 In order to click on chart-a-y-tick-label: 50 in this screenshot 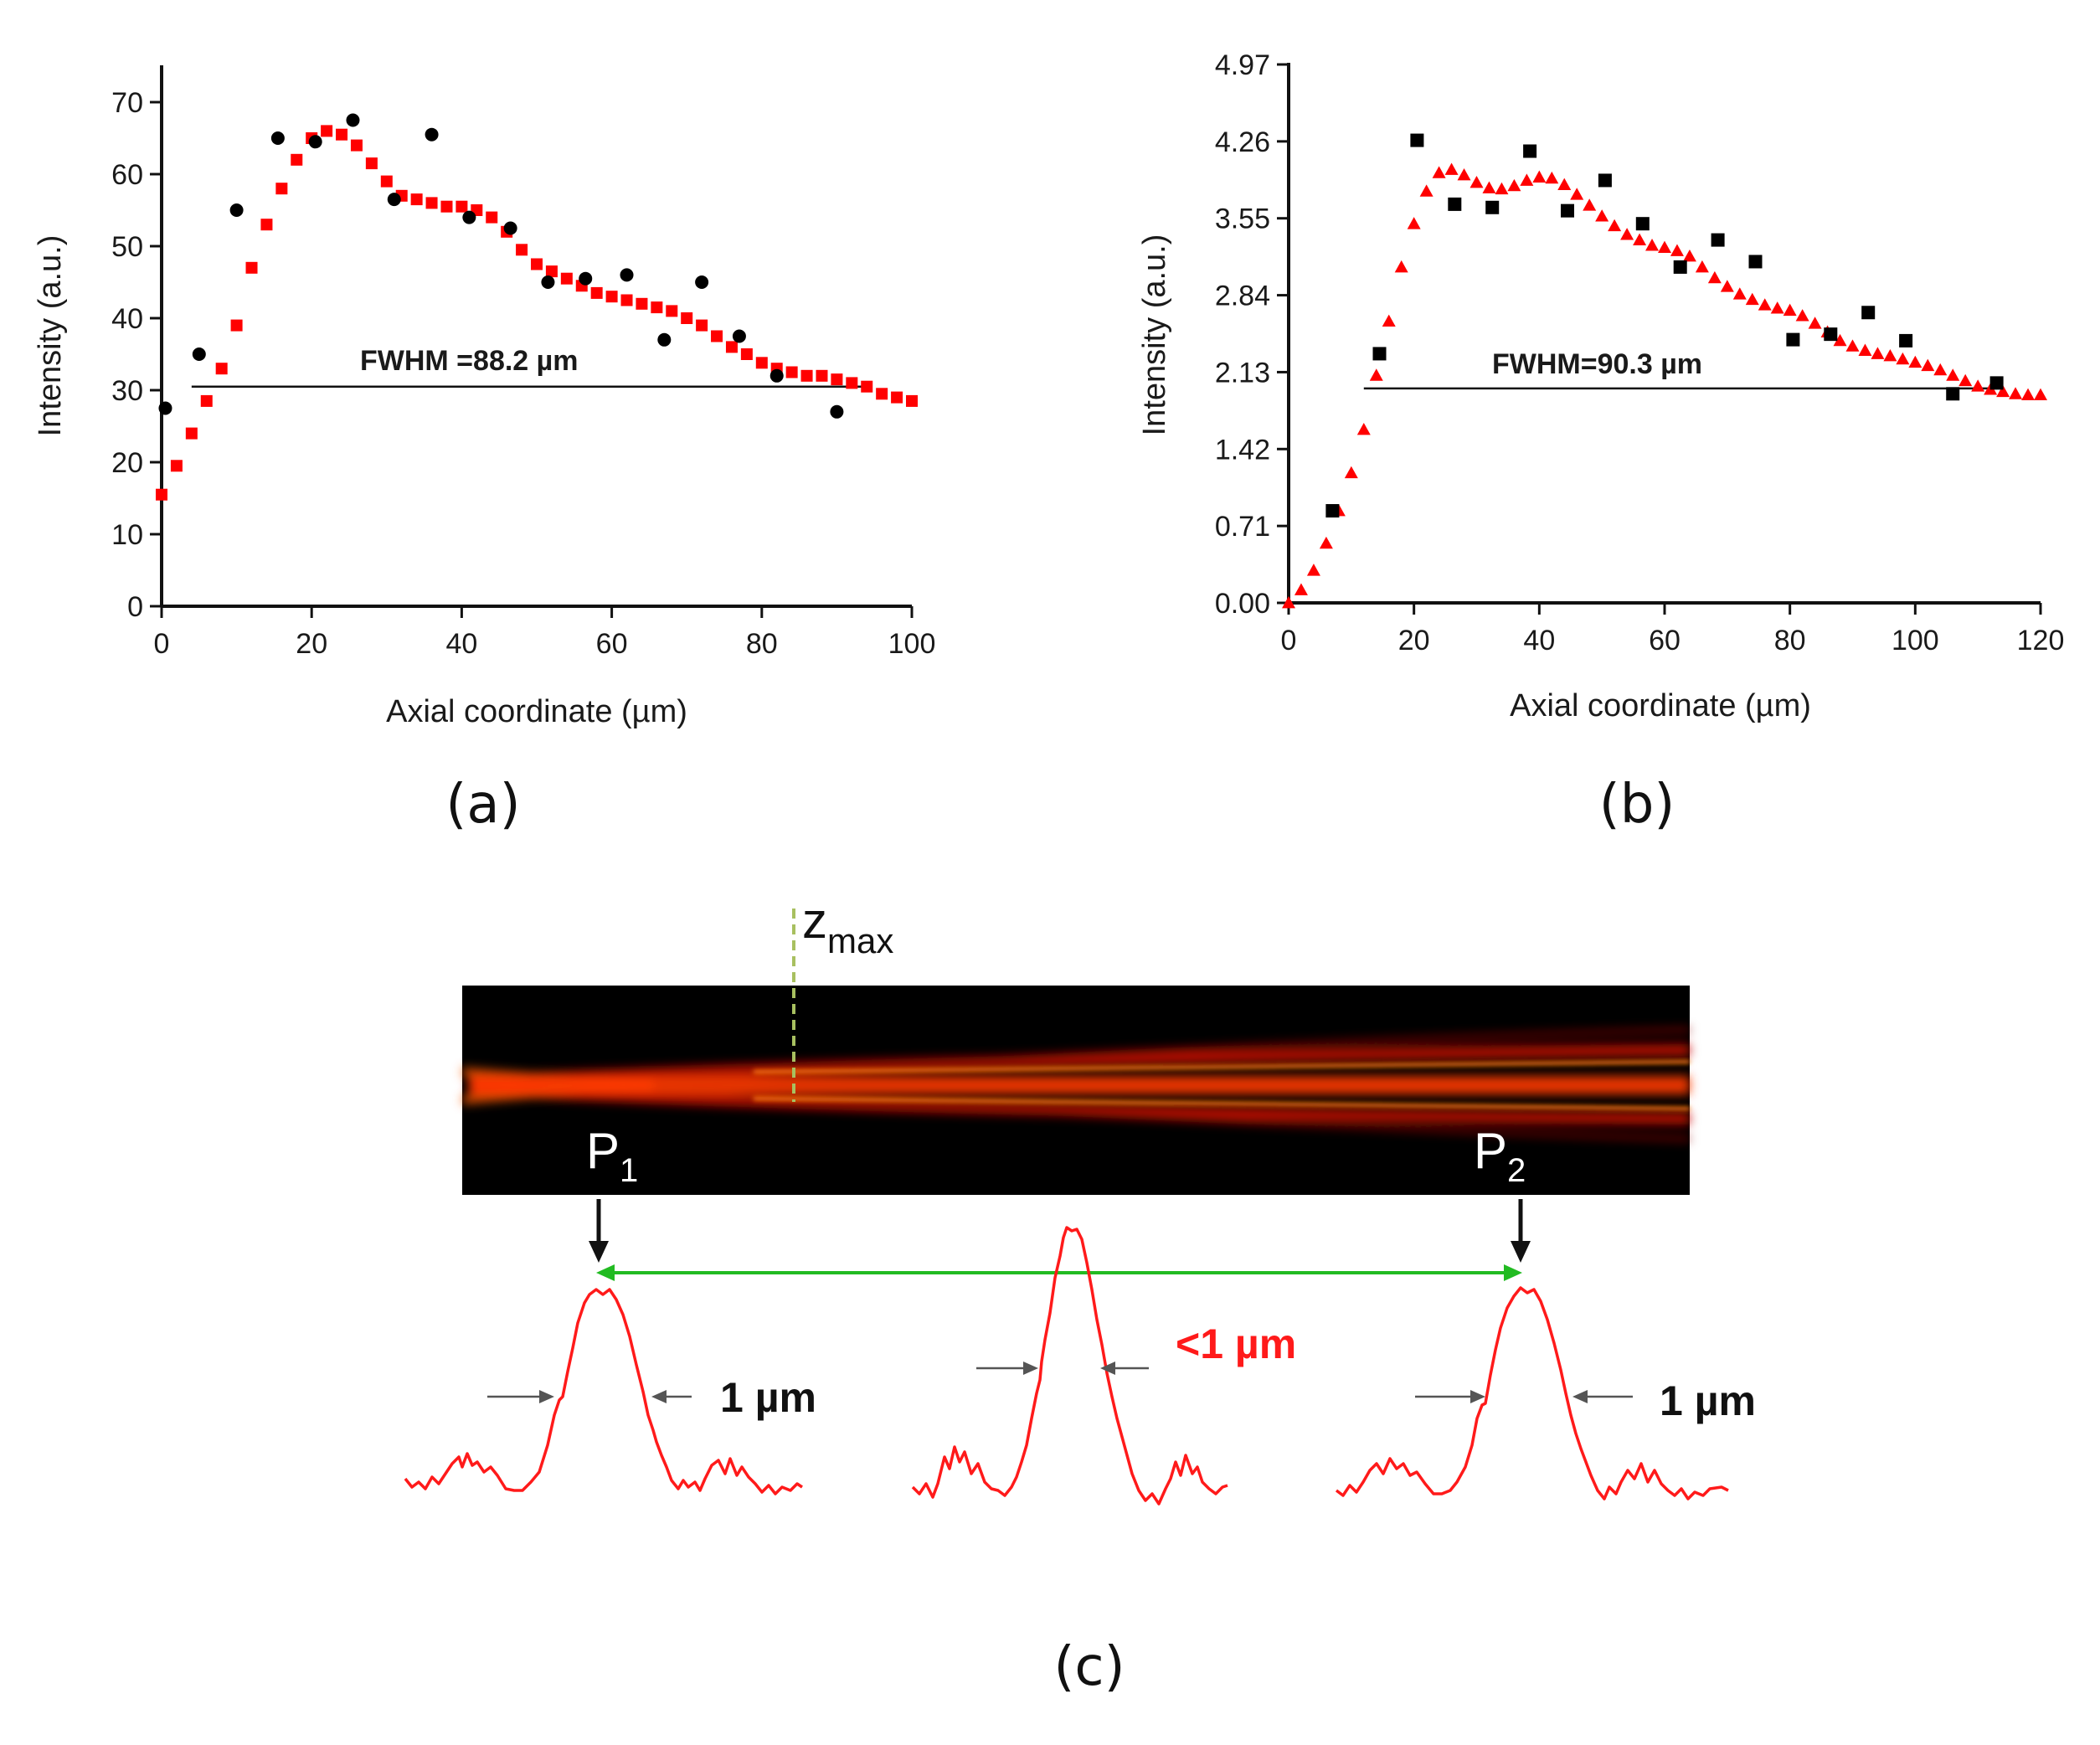, I will do `click(127, 247)`.